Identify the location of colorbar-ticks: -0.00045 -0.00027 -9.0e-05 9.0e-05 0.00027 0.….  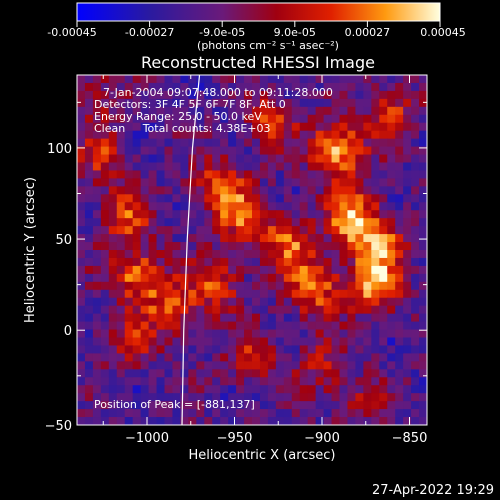
(256, 30).